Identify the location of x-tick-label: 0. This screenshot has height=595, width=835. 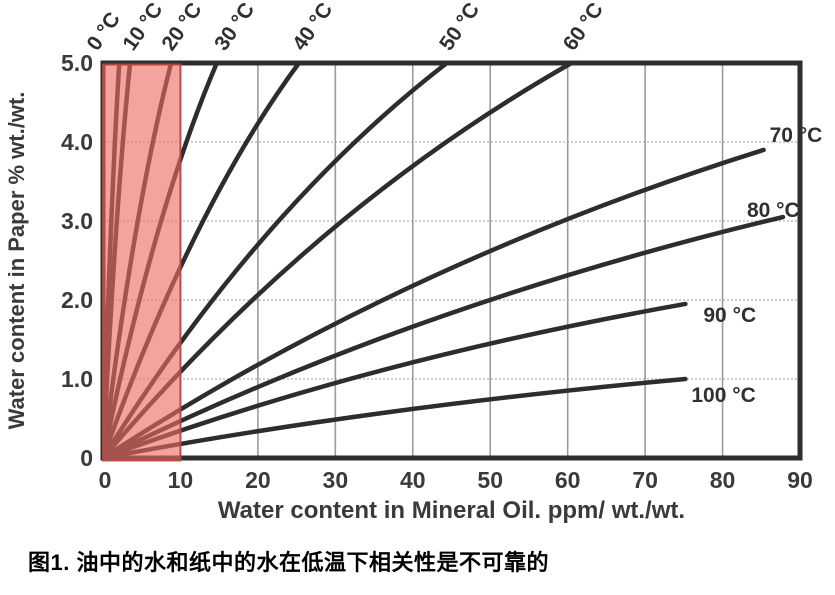
(105, 480).